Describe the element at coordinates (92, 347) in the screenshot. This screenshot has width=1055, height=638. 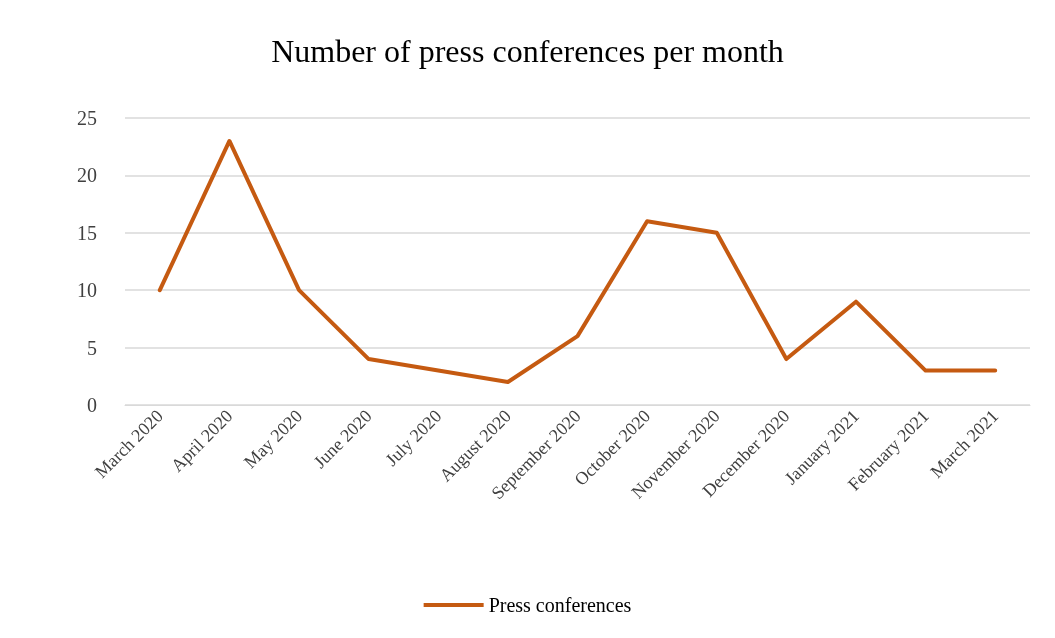
I see `y-tick-label: 5` at that location.